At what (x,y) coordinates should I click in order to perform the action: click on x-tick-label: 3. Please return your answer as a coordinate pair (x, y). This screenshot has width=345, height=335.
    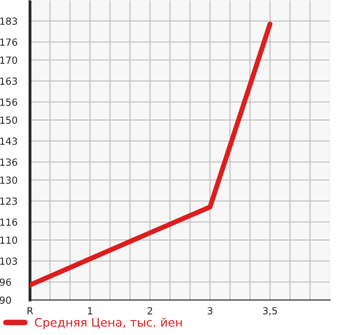
    Looking at the image, I should click on (210, 310).